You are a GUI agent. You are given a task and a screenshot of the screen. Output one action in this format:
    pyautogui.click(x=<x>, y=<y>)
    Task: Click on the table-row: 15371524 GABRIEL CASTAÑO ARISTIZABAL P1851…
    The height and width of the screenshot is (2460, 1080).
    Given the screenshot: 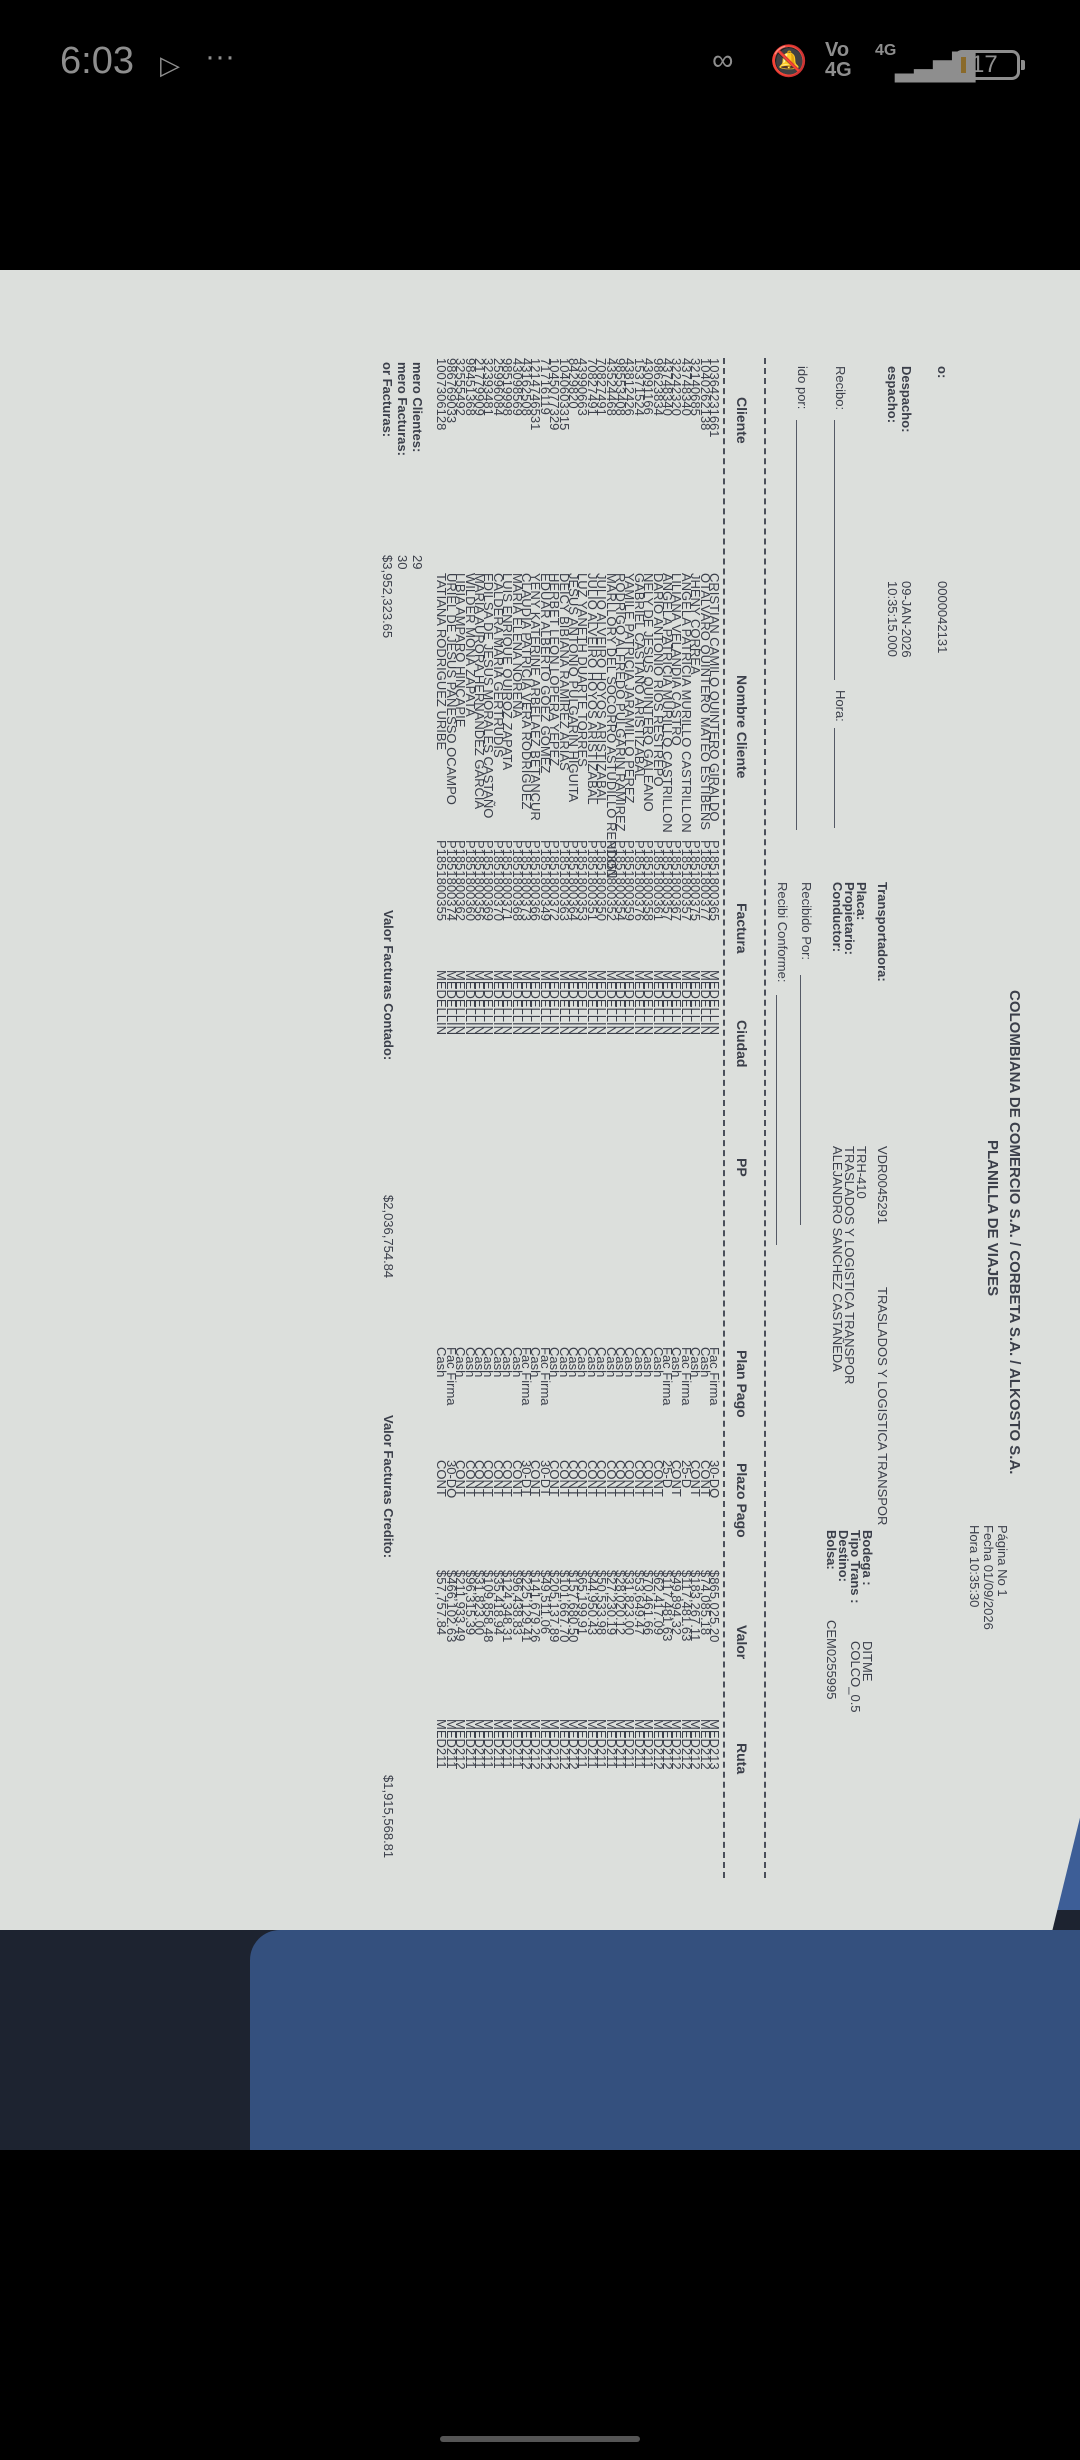 What is the action you would take?
    pyautogui.click(x=638, y=1100)
    